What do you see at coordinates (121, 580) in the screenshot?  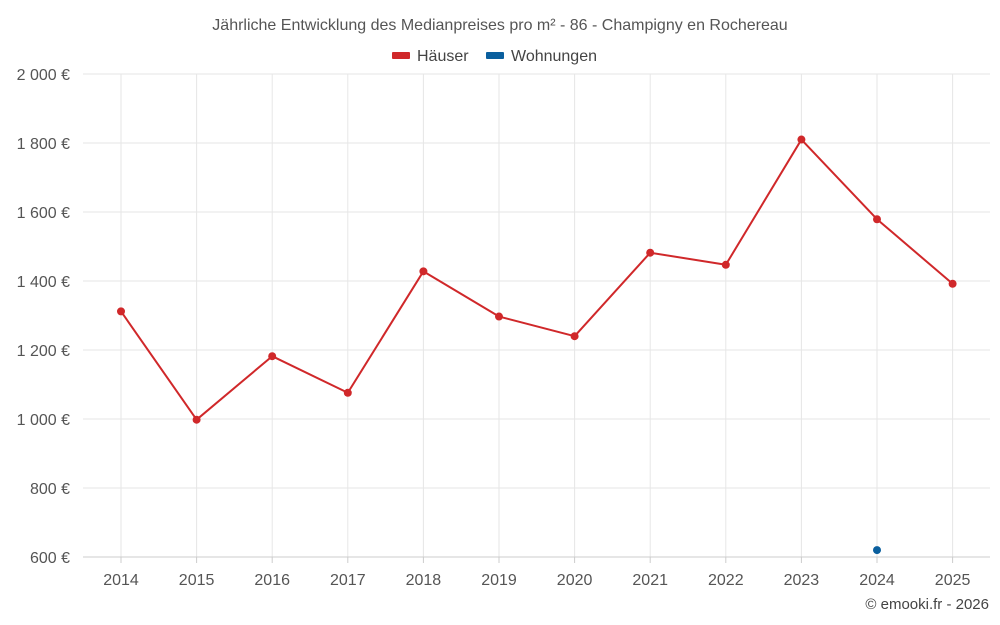 I see `x-tick-label: 2014` at bounding box center [121, 580].